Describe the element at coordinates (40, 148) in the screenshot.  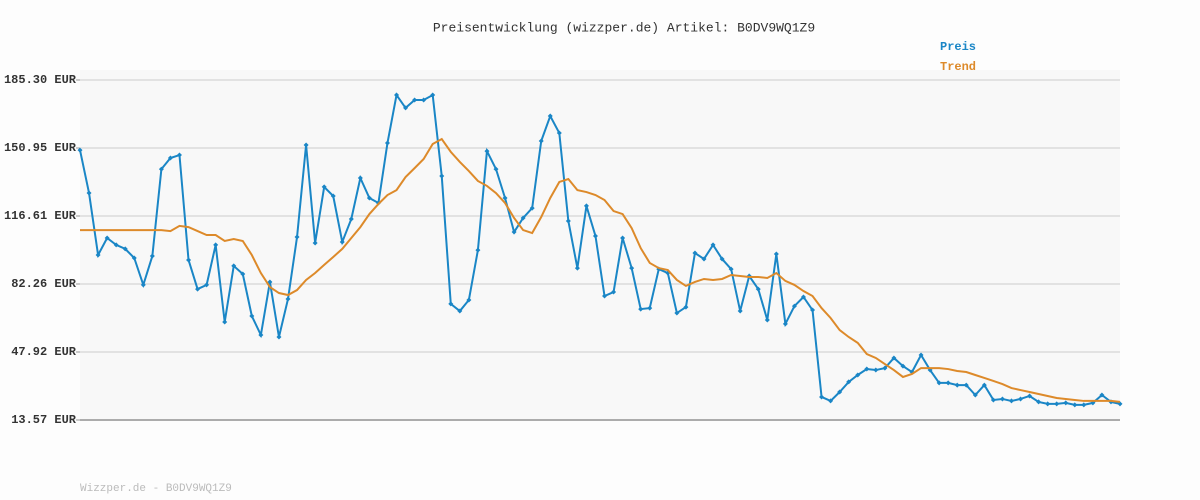
I see `y-tick-label: 150.95 EUR` at that location.